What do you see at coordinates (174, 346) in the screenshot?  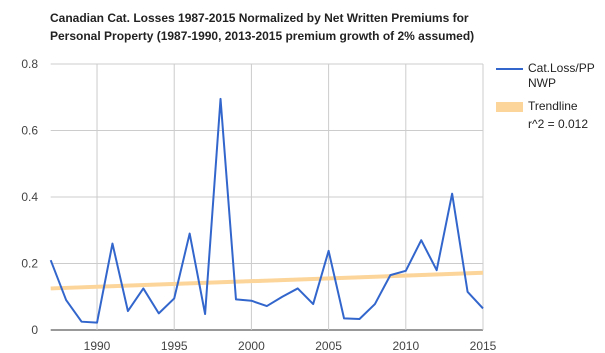 I see `x-tick-label: 1995` at bounding box center [174, 346].